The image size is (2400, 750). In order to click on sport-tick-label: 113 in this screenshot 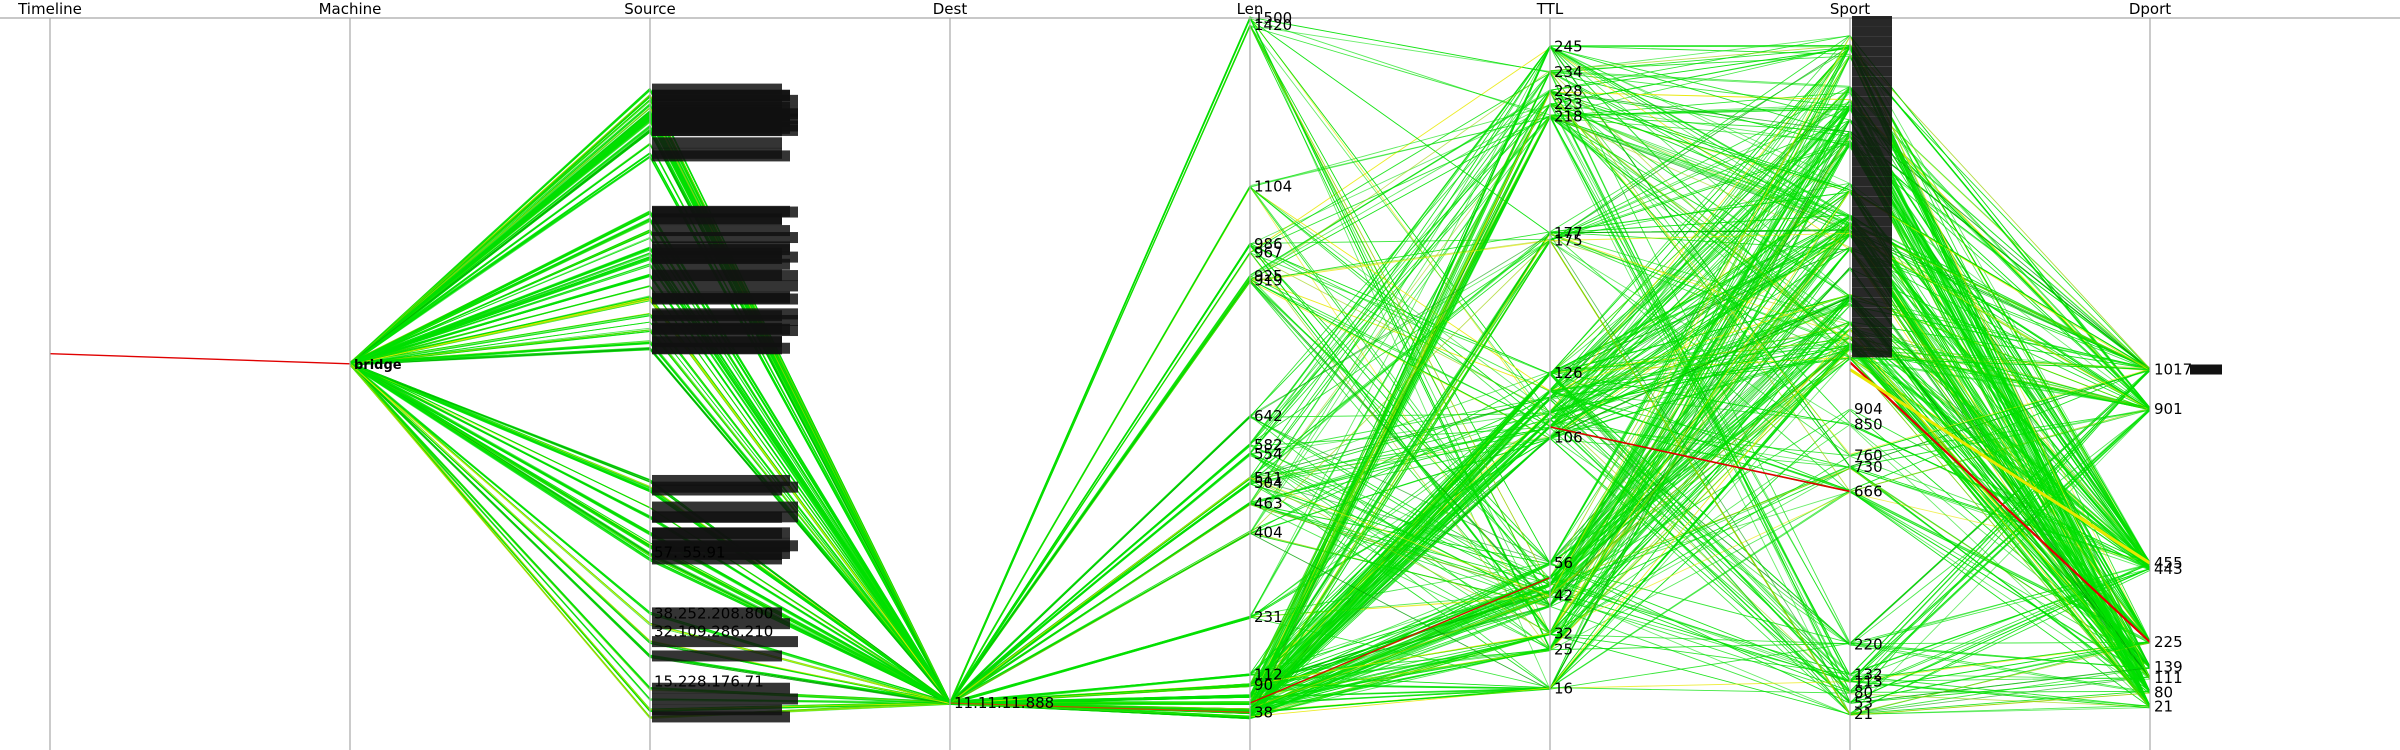, I will do `click(1868, 682)`.